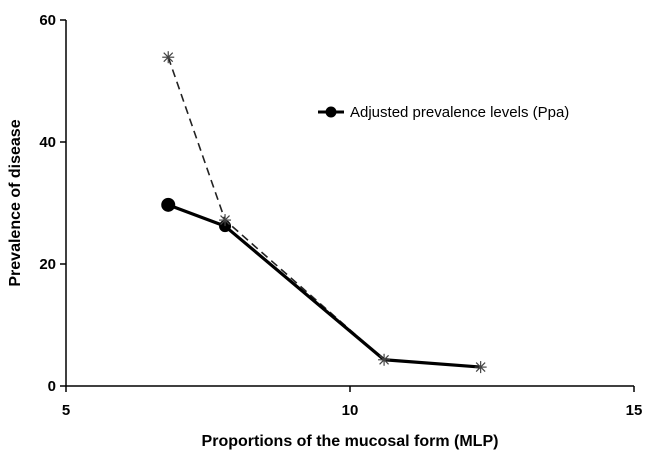 Image resolution: width=649 pixels, height=457 pixels. Describe the element at coordinates (459, 112) in the screenshot. I see `legend-label: Adjusted prevalence levels (Ppa)` at that location.